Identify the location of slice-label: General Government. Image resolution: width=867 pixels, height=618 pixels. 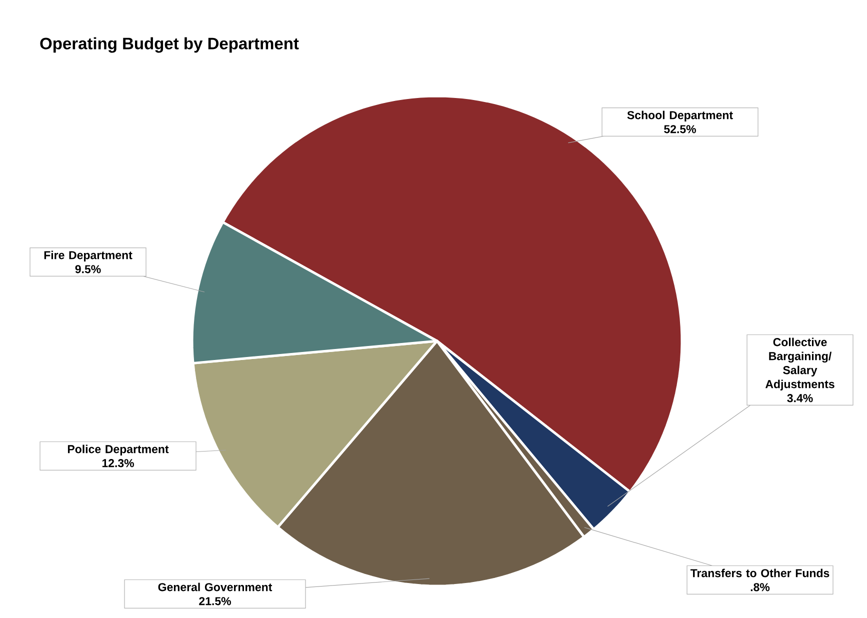
(215, 587).